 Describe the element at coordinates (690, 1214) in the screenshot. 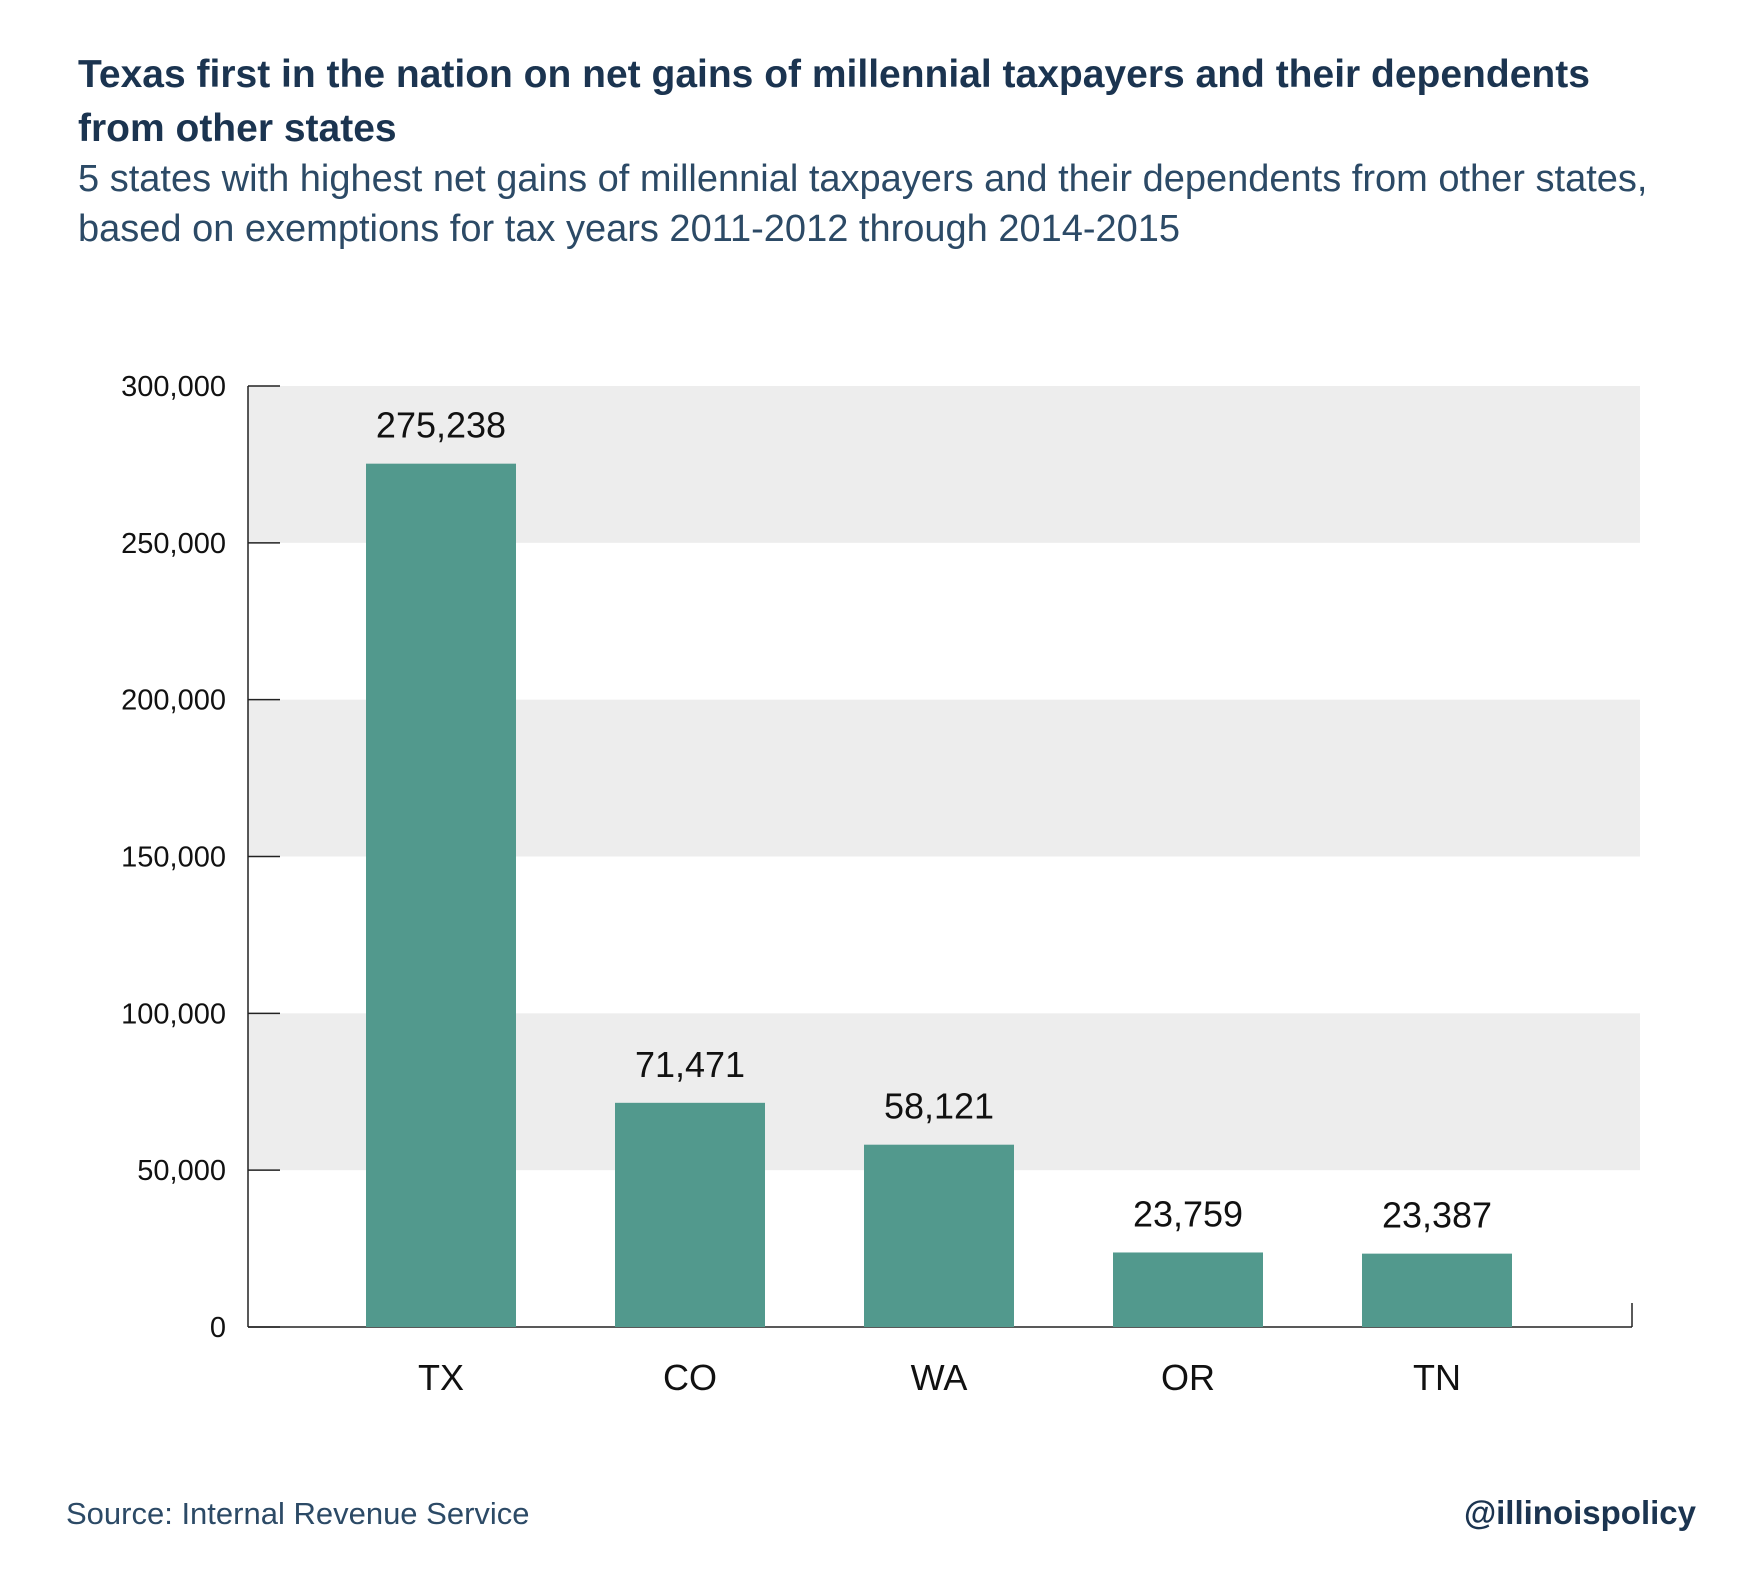

I see `bar-co` at that location.